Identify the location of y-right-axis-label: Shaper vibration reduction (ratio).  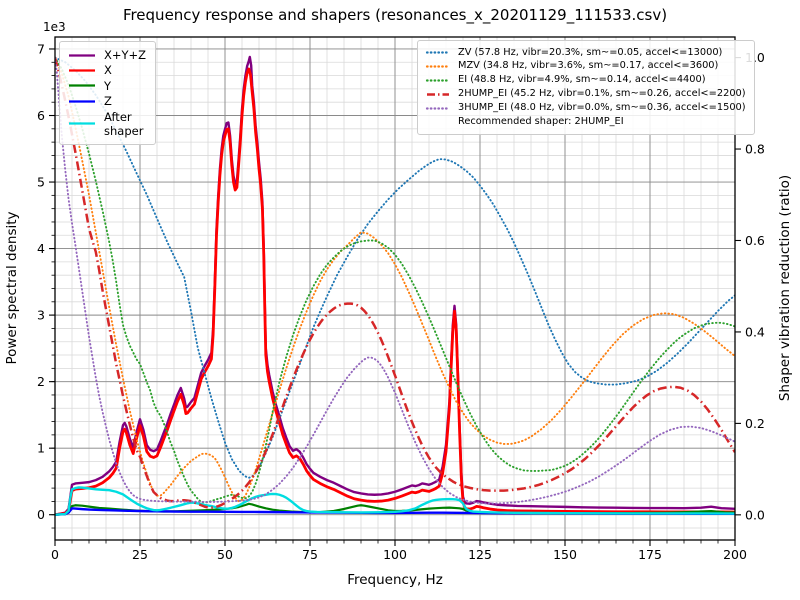
(785, 288).